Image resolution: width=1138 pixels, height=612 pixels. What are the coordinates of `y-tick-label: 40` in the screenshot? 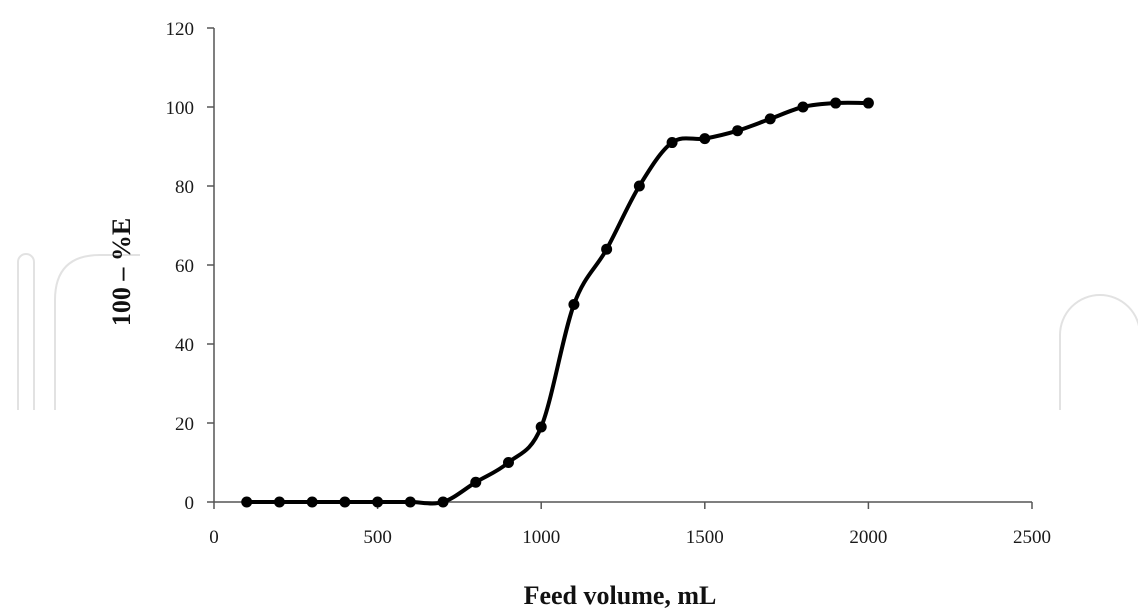 It's located at (184, 345).